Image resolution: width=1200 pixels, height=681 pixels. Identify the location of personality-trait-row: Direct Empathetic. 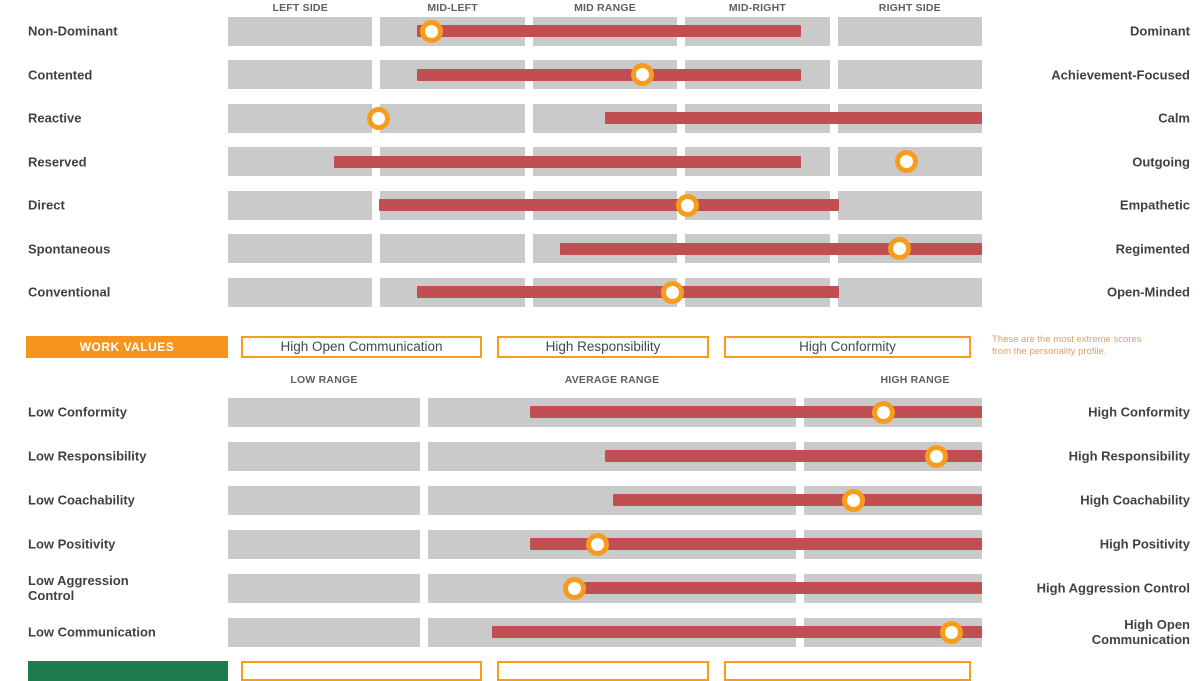
(600, 205).